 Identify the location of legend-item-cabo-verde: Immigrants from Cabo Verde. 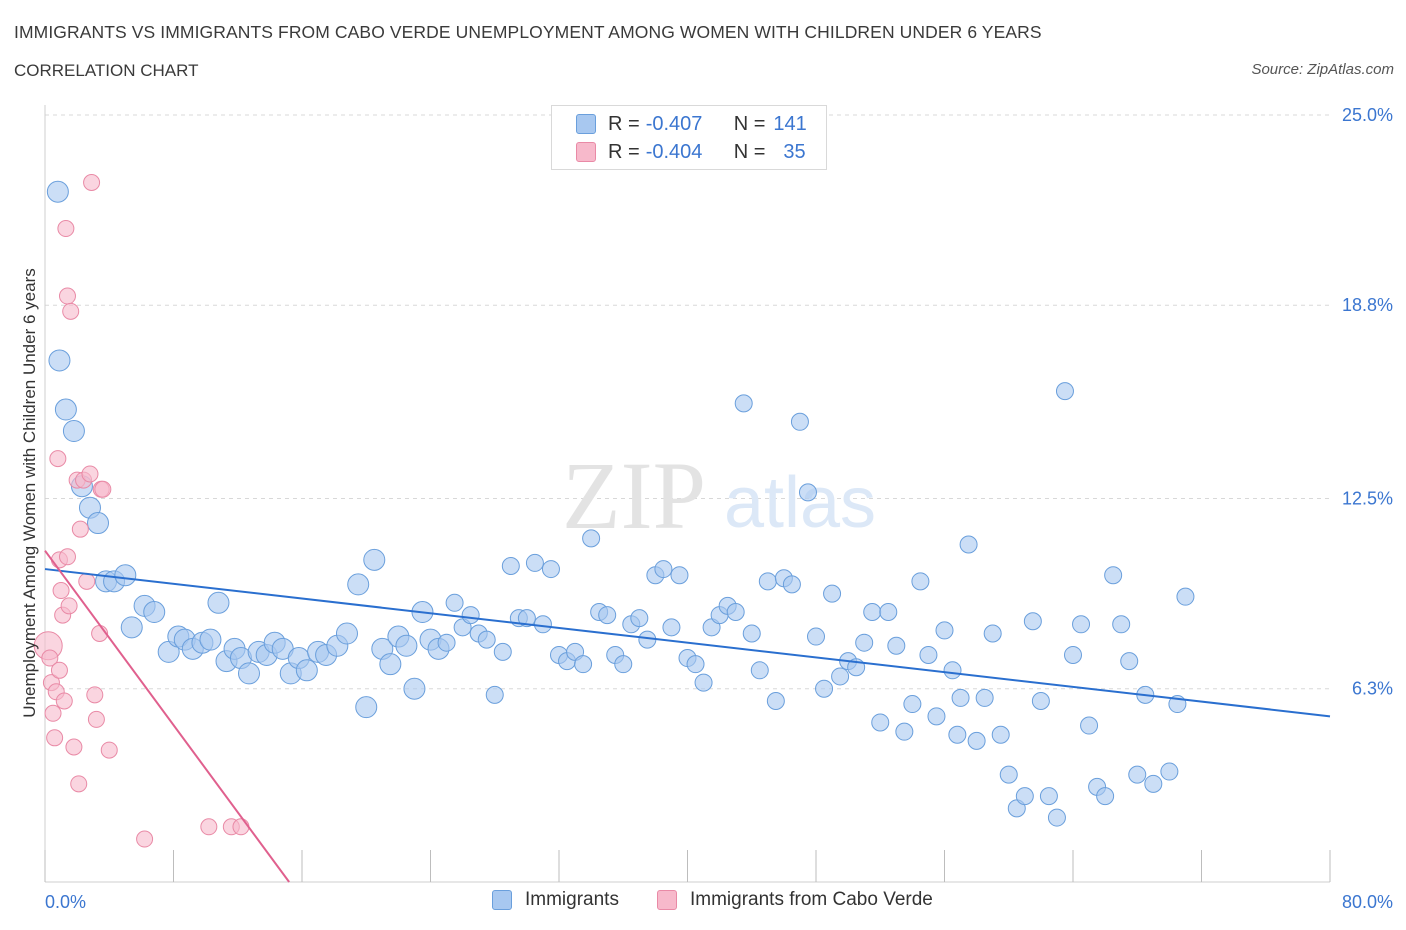
(795, 900).